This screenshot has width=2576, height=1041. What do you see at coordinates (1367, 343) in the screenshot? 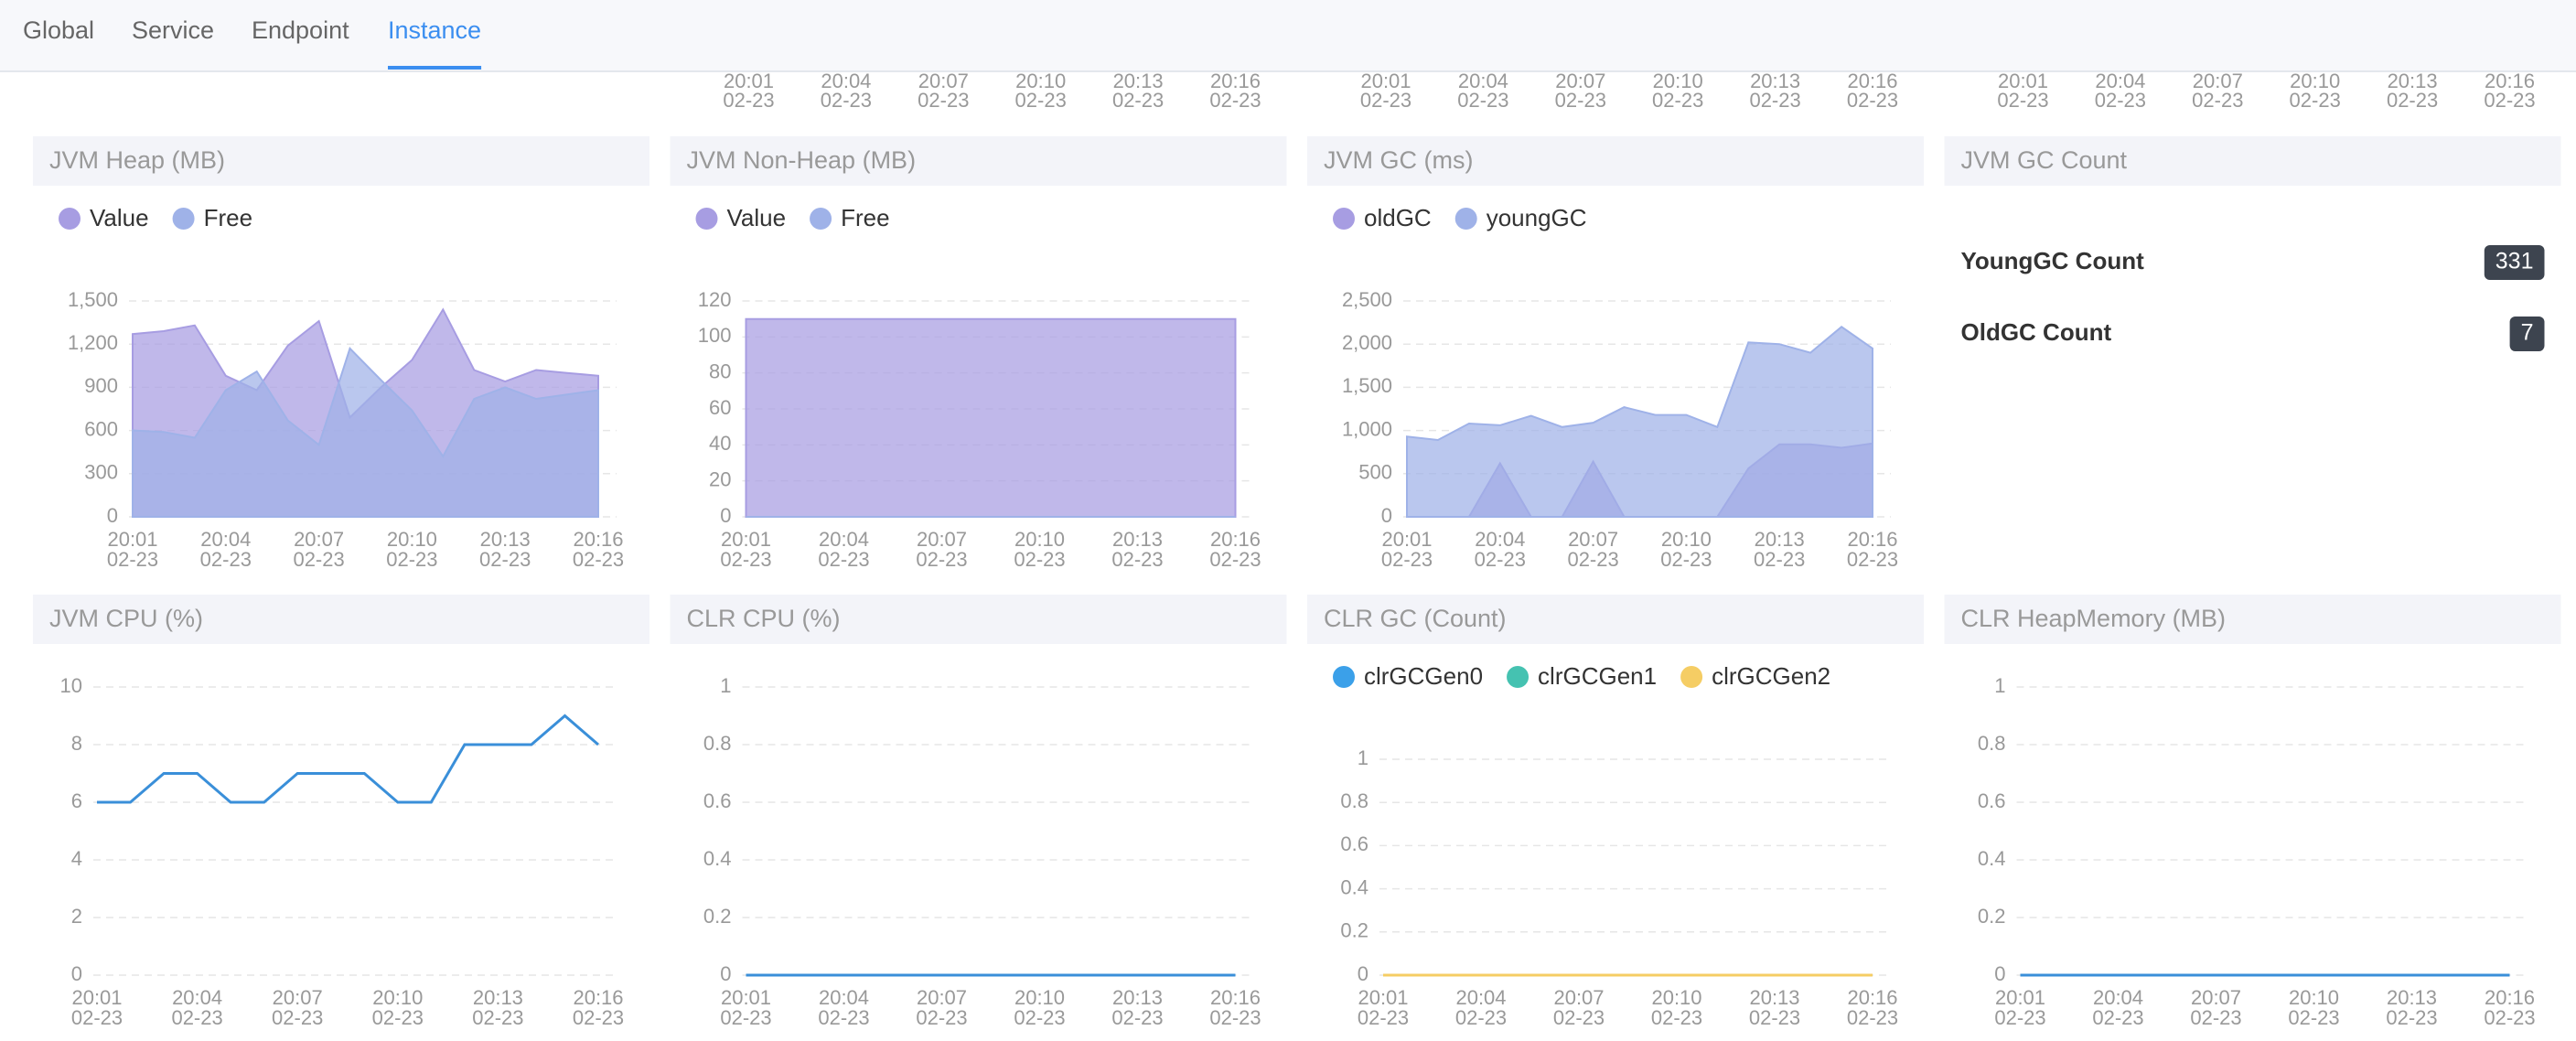
I see `y-tick-label: 2,000` at bounding box center [1367, 343].